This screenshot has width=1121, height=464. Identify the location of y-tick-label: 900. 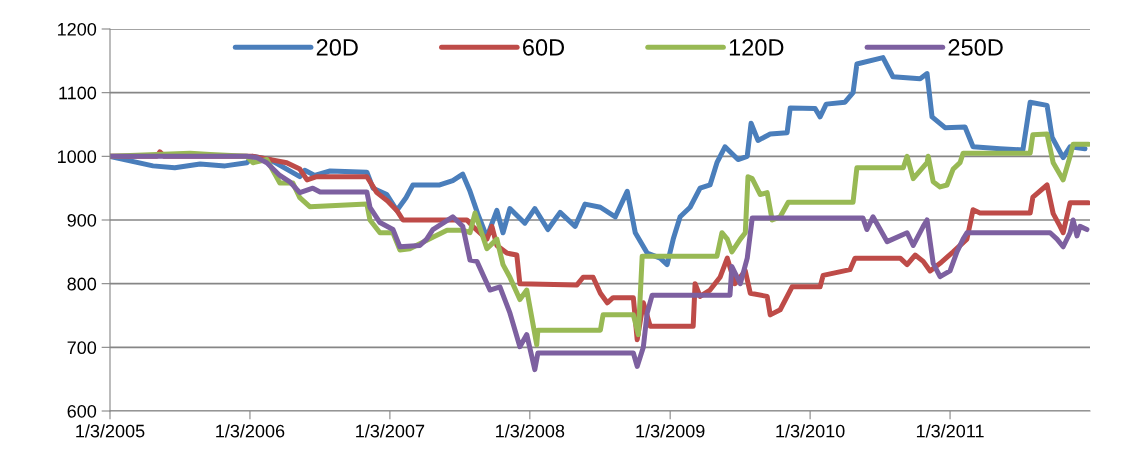
(82, 220).